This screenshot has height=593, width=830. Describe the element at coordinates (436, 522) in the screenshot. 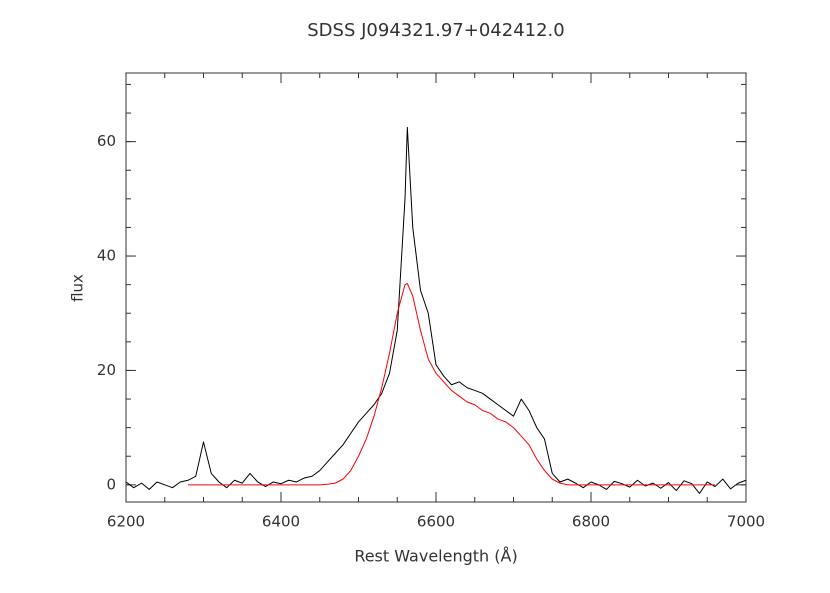

I see `x-tick-label: 6600` at that location.